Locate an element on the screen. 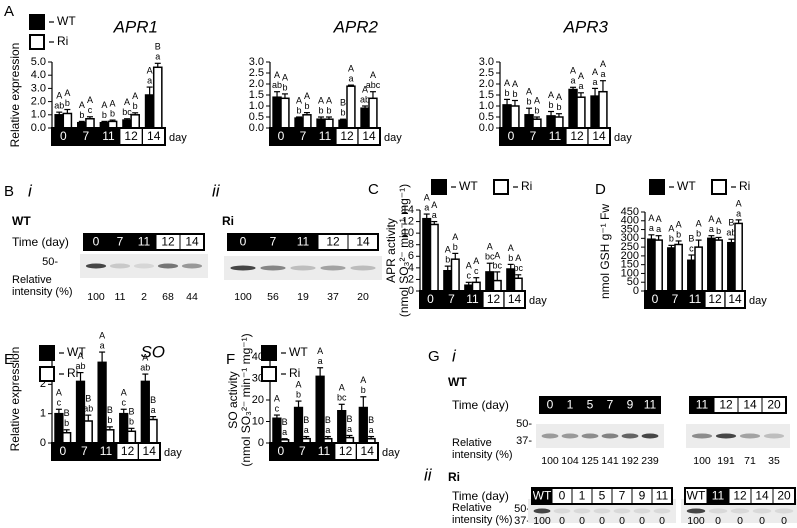 The width and height of the screenshot is (797, 528). lane-label: 20 is located at coordinates (784, 496).